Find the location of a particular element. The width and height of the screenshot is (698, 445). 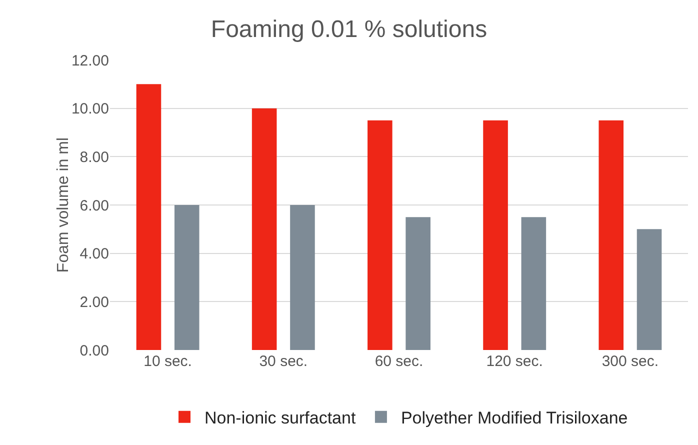

y-tick-label: 4.00 is located at coordinates (94, 254).